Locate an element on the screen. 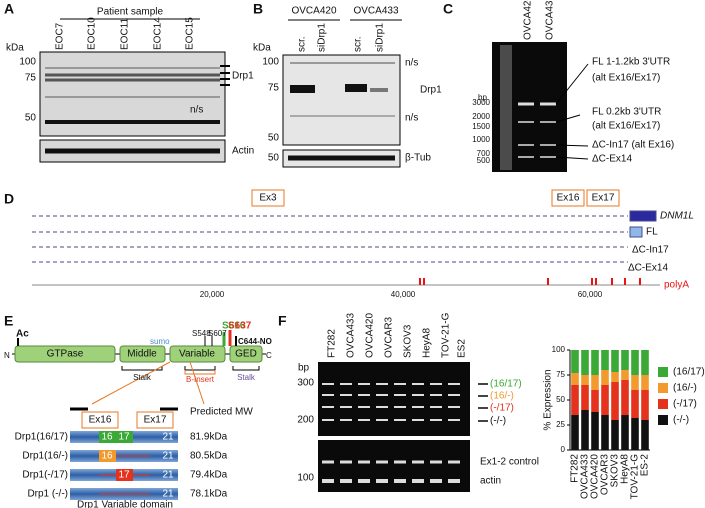 Image resolution: width=705 pixels, height=508 pixels. lane-label: TOV-21-G is located at coordinates (446, 335).